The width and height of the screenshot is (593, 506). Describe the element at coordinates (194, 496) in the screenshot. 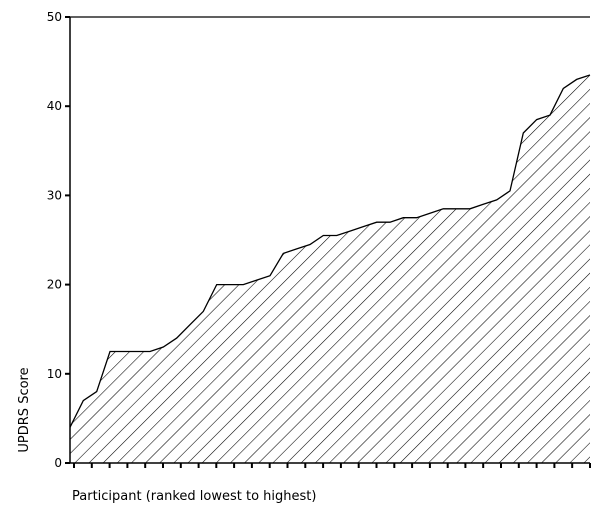

I see `x-axis-title: Participant (ranked lowest to highest)` at that location.